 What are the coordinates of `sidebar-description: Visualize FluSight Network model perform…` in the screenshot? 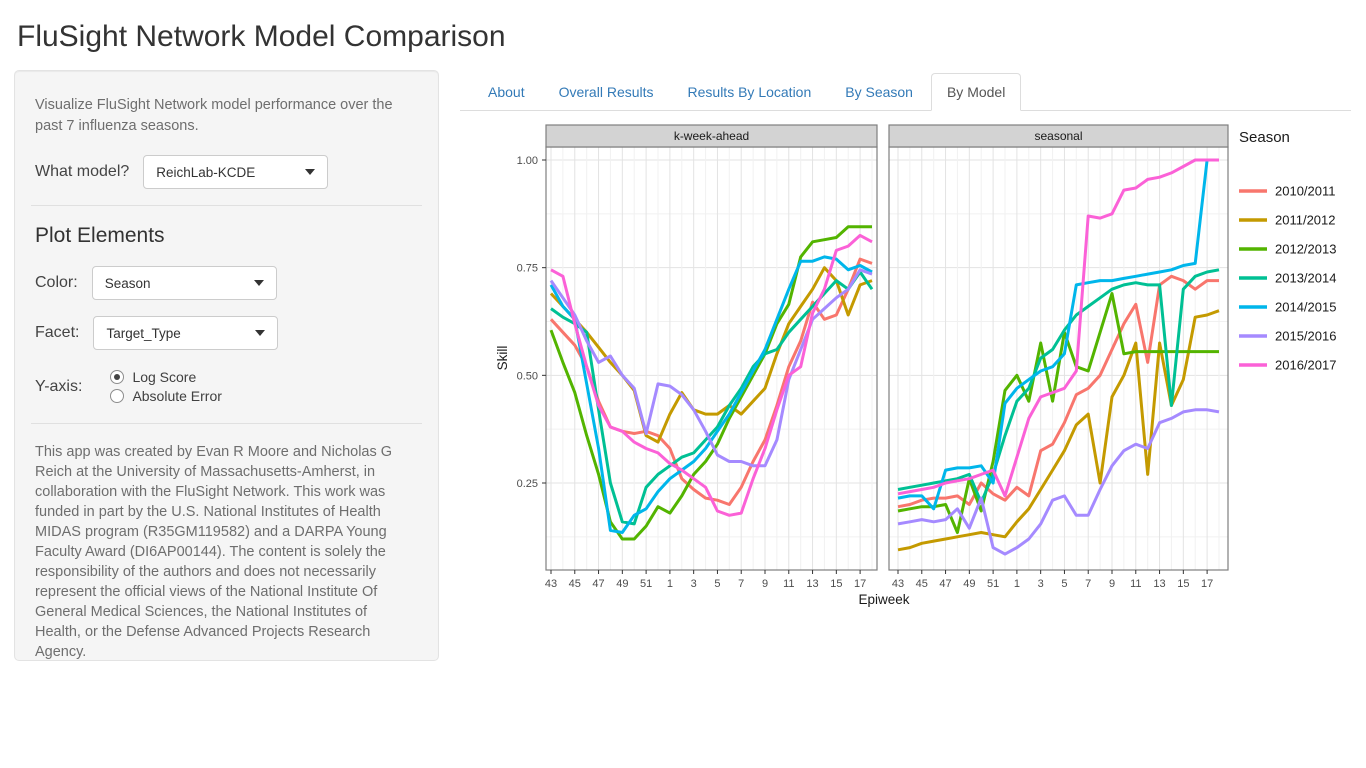 It's located at (214, 115).